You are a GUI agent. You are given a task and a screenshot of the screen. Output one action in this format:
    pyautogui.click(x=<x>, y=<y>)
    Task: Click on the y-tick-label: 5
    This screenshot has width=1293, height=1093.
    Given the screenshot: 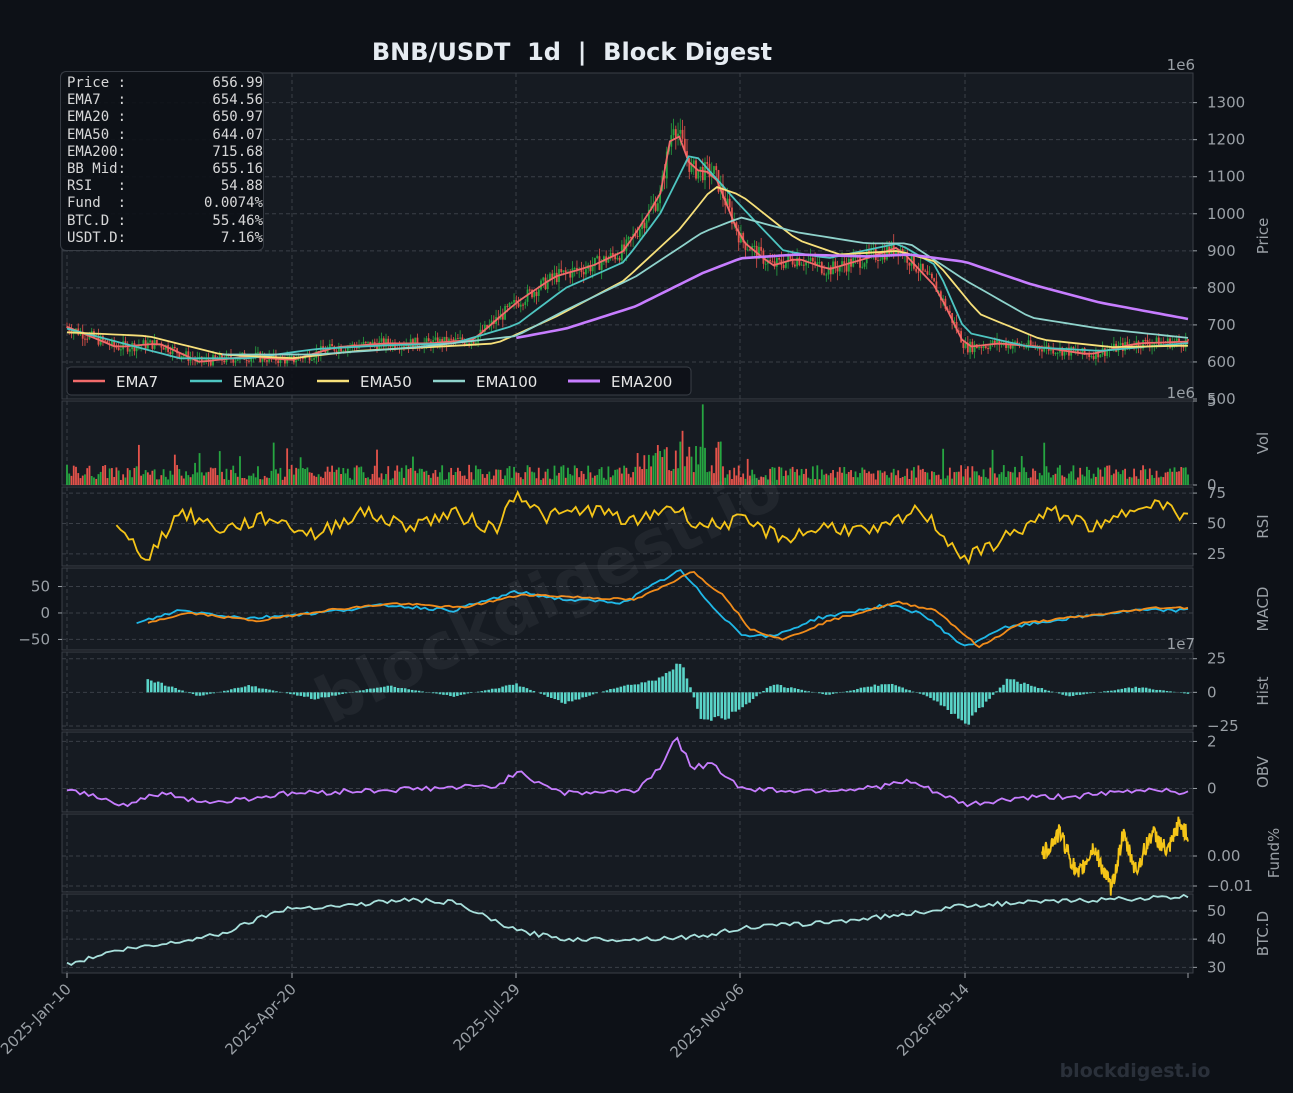 What is the action you would take?
    pyautogui.click(x=1212, y=401)
    